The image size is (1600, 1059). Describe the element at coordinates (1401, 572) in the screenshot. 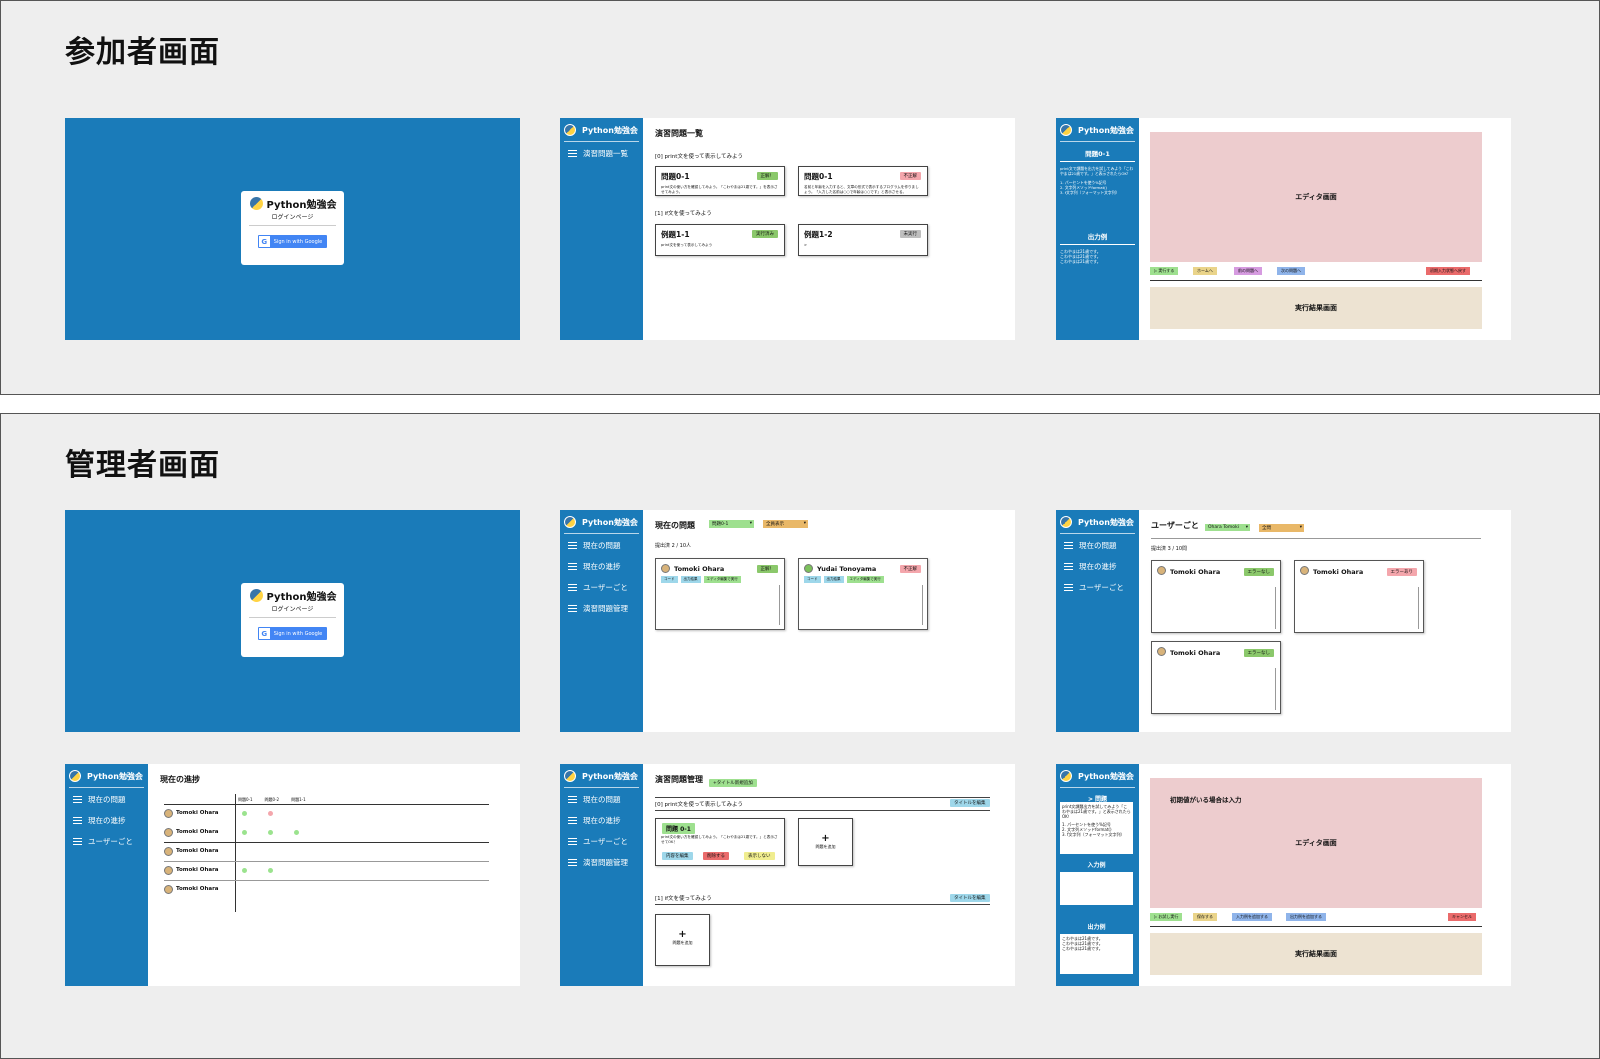

I see `status-badge: エラーあり` at that location.